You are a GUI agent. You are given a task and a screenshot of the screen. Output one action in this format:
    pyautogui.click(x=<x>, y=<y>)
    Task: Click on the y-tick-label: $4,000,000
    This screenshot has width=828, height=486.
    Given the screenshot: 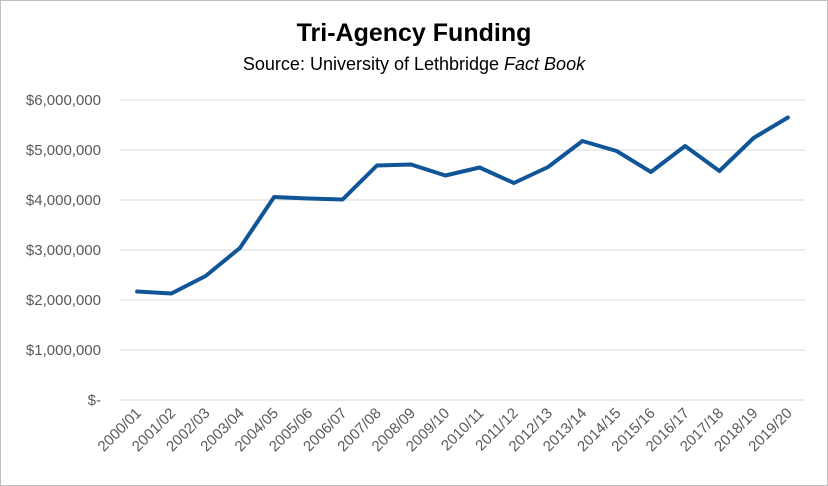 What is the action you would take?
    pyautogui.click(x=63, y=200)
    